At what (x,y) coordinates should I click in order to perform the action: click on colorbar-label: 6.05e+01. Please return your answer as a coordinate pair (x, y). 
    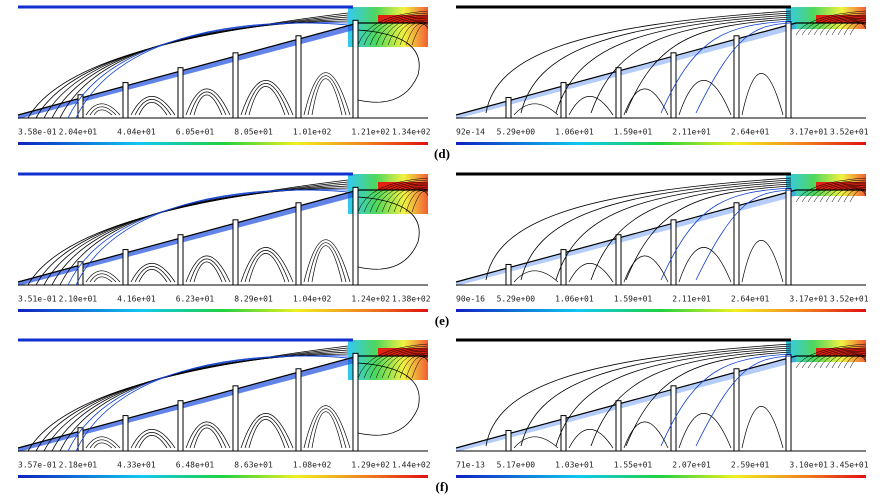
    Looking at the image, I should click on (195, 132).